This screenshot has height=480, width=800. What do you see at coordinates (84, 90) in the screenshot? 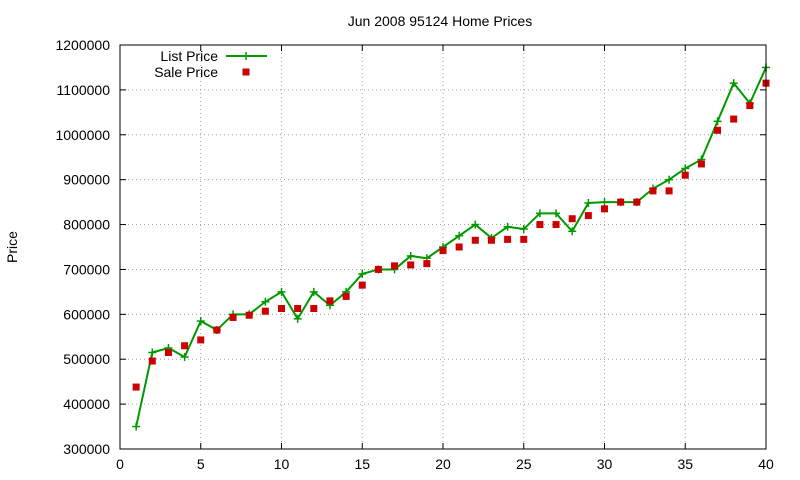
I see `y-tick-label: 1100000` at bounding box center [84, 90].